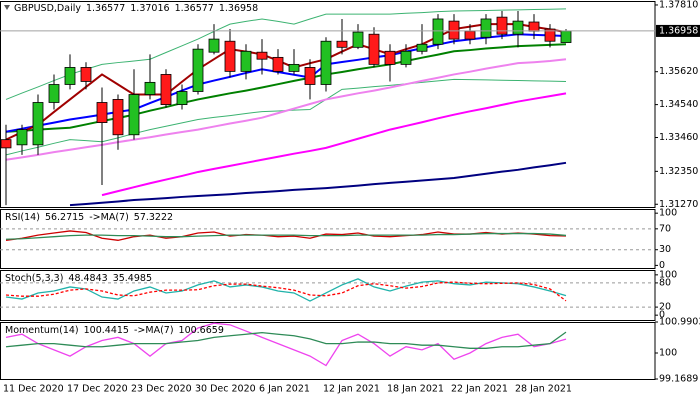  Describe the element at coordinates (318, 184) in the screenshot. I see `moving-average-line` at that location.